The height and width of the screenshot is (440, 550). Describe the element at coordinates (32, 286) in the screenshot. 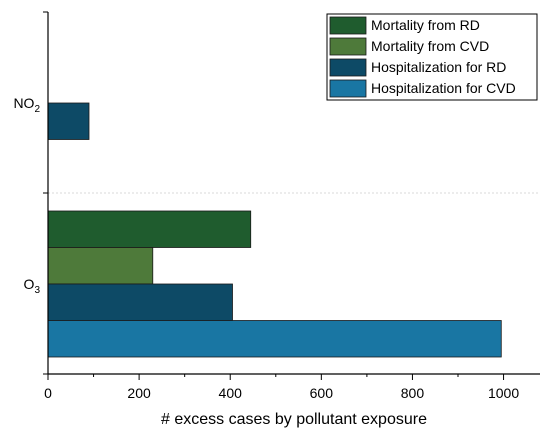

I see `category-label: O3` at that location.